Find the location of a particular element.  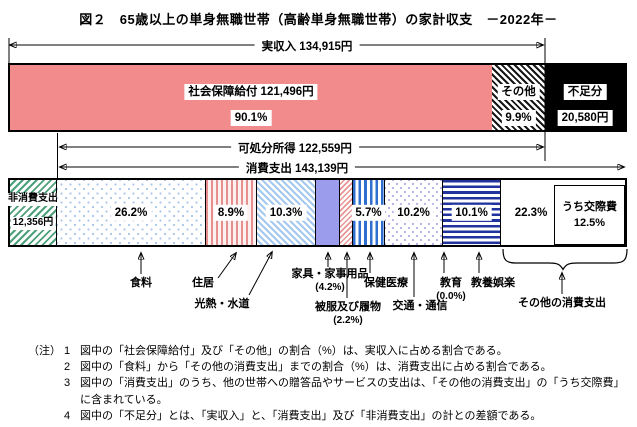

page-title: 図２ 65歳以上の単身無職世帯（高齢単身無職世帯）の家計収支 －2022年－ is located at coordinates (318, 19).